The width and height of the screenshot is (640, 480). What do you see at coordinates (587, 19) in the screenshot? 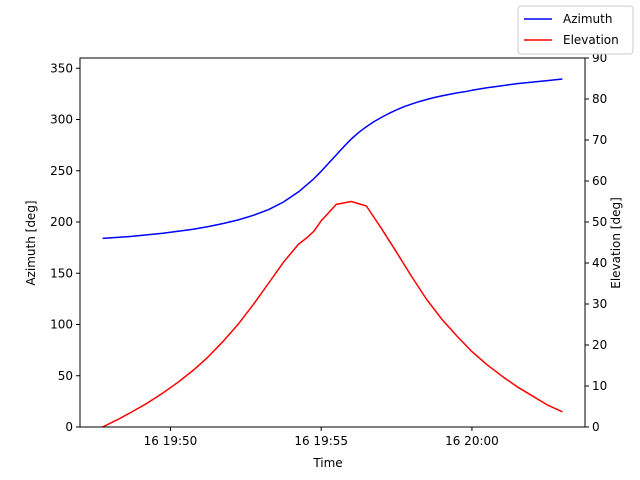
I see `legend-label-azimuth: Azimuth` at bounding box center [587, 19].